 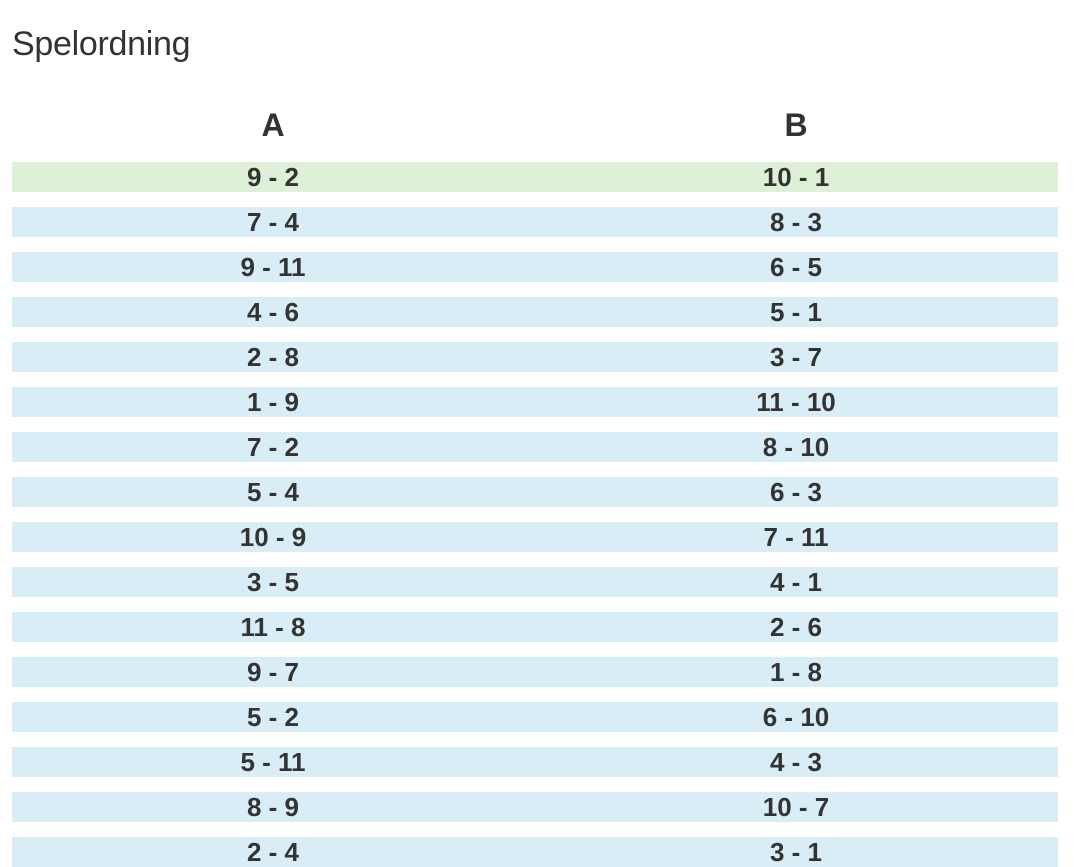 I want to click on match-cell-a: 8 - 9, so click(x=273, y=799).